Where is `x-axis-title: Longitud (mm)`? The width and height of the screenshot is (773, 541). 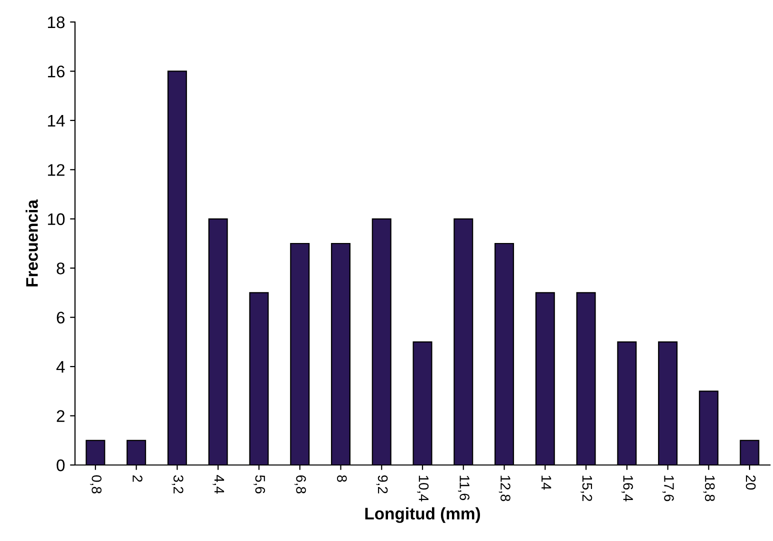 x-axis-title: Longitud (mm) is located at coordinates (422, 515).